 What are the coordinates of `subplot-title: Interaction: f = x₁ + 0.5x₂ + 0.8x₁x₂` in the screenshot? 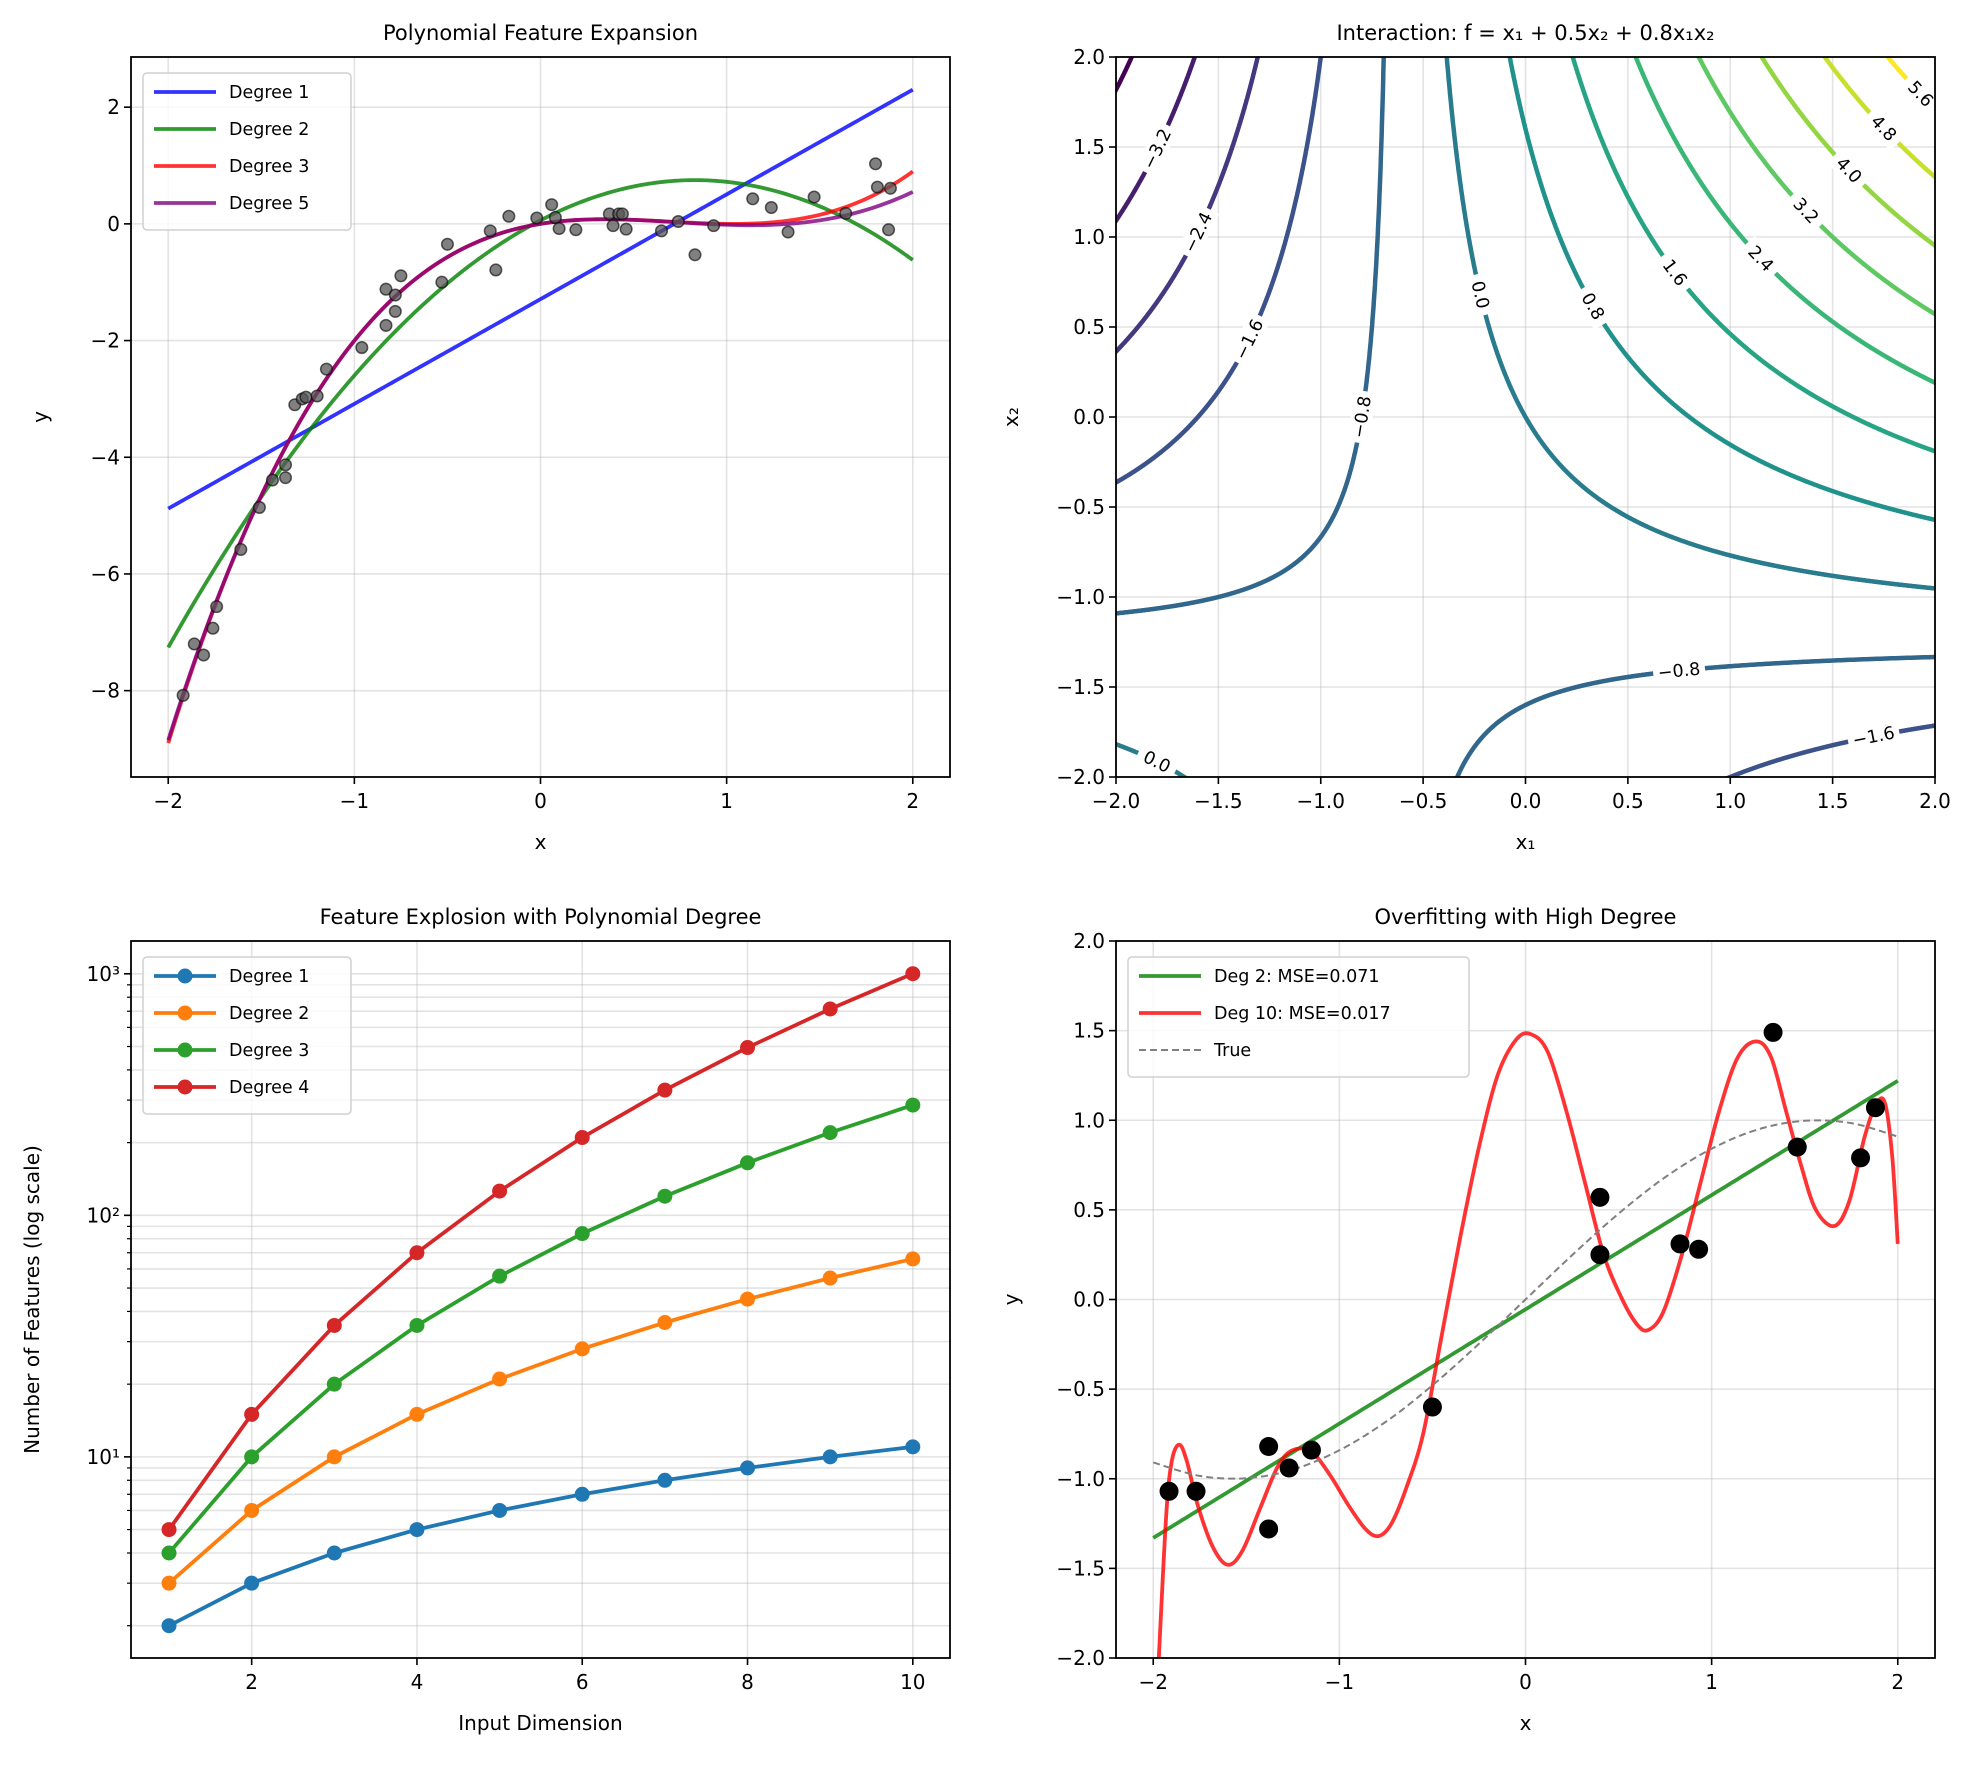 It's located at (1525, 33).